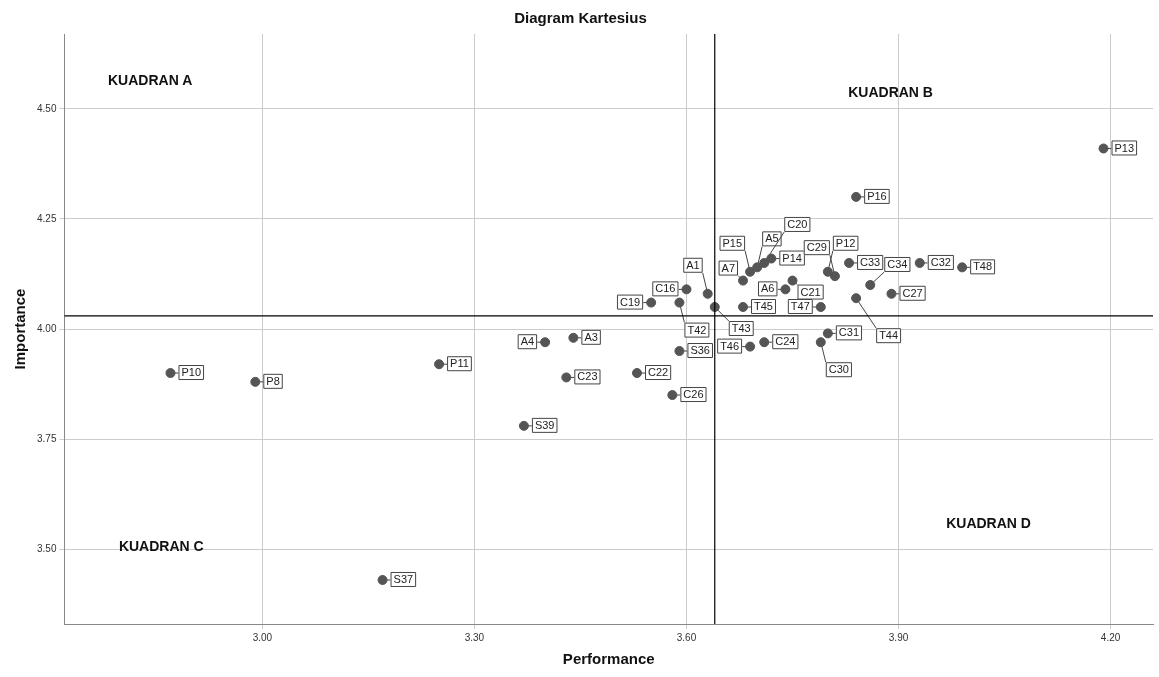  Describe the element at coordinates (544, 424) in the screenshot. I see `annotation: S39` at that location.